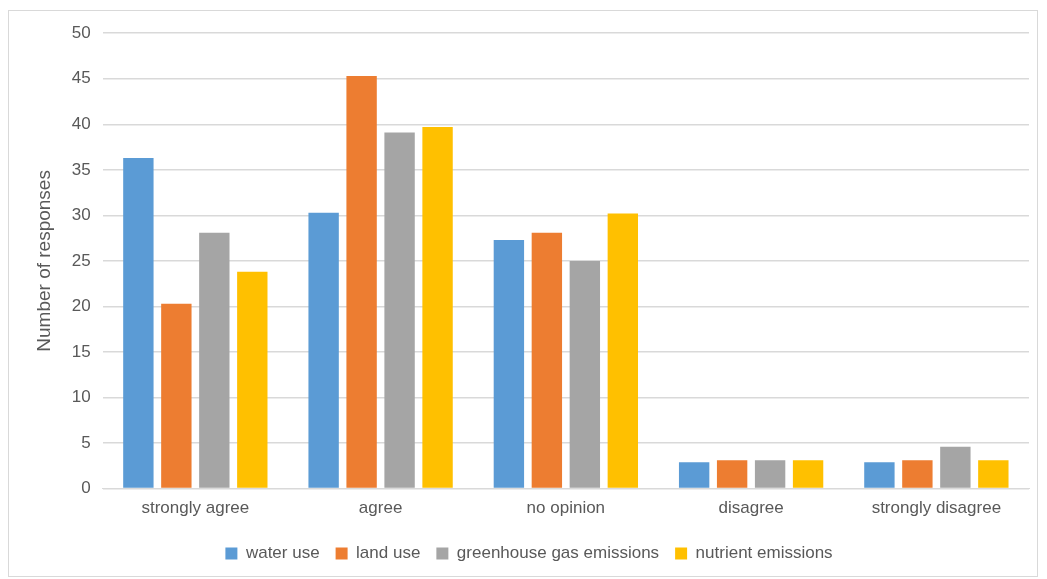 This screenshot has height=579, width=1047. Describe the element at coordinates (81, 78) in the screenshot. I see `y-tick-label: 45` at that location.